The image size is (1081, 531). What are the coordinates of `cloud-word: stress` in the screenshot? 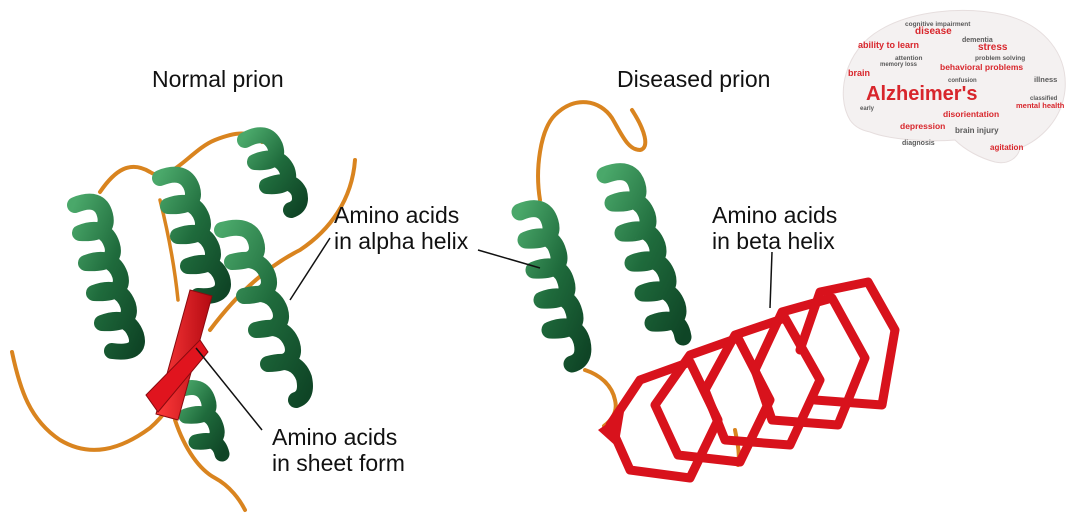 It's located at (993, 47).